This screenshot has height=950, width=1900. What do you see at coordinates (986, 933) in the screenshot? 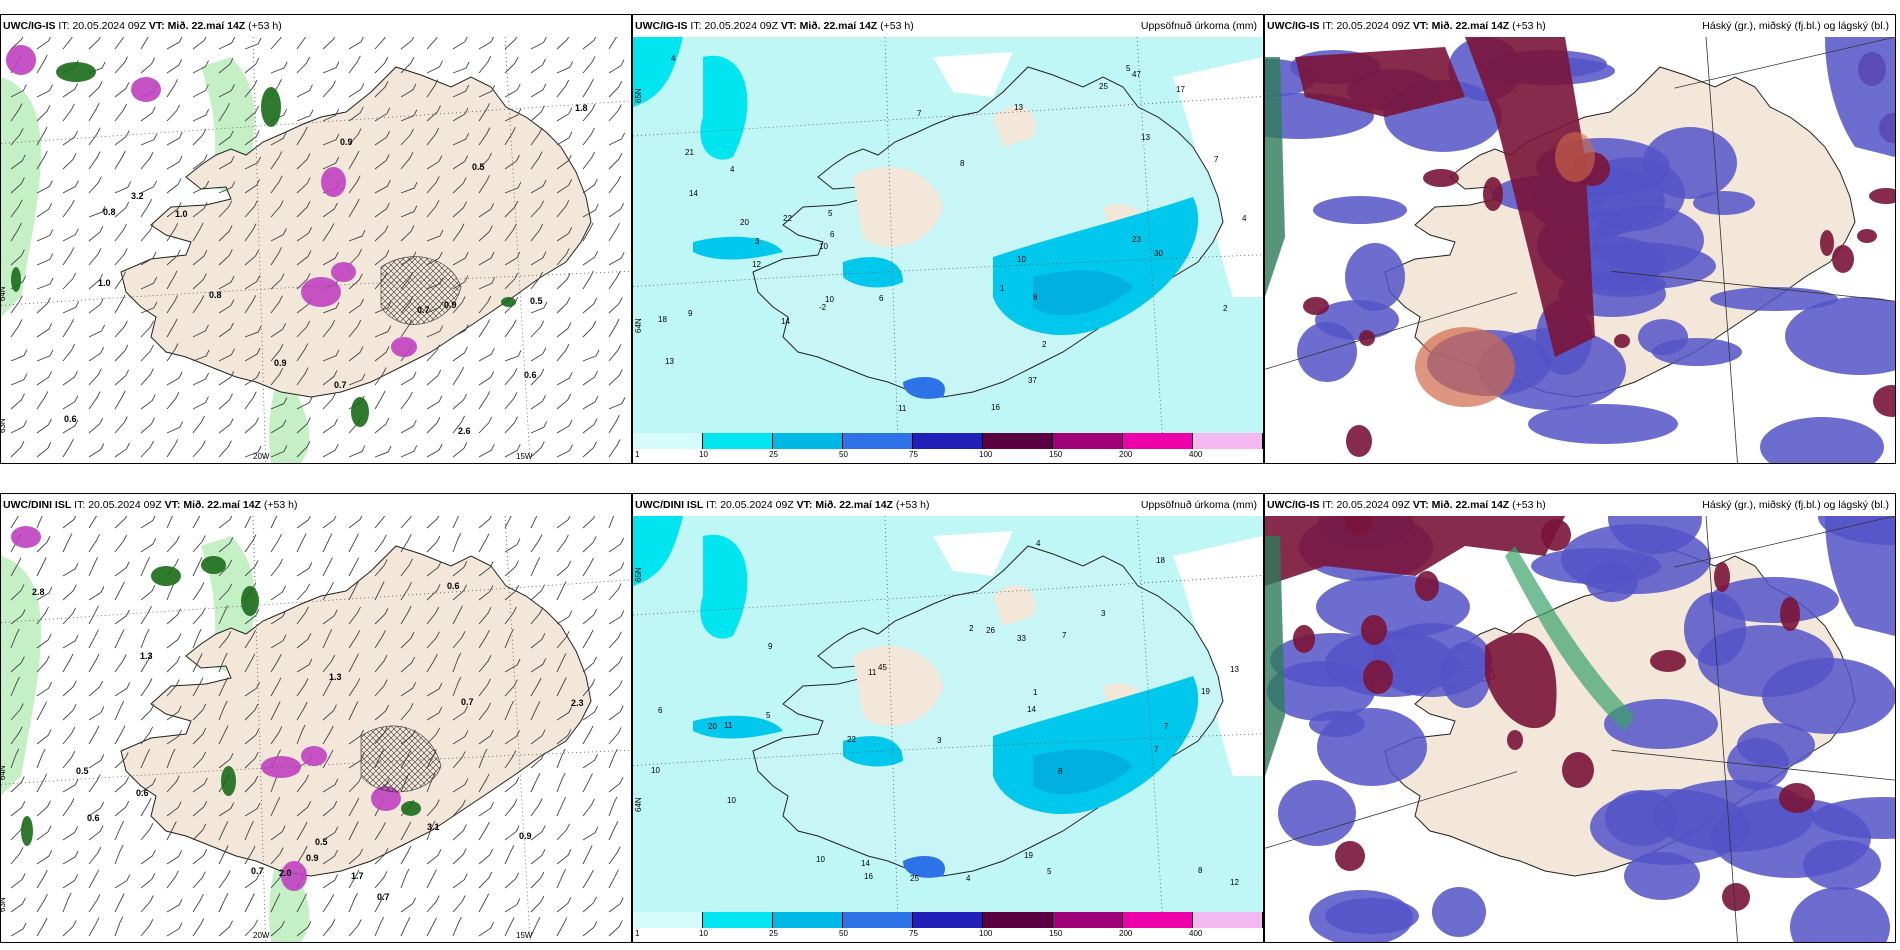
I see `colorbar-label: 100` at bounding box center [986, 933].